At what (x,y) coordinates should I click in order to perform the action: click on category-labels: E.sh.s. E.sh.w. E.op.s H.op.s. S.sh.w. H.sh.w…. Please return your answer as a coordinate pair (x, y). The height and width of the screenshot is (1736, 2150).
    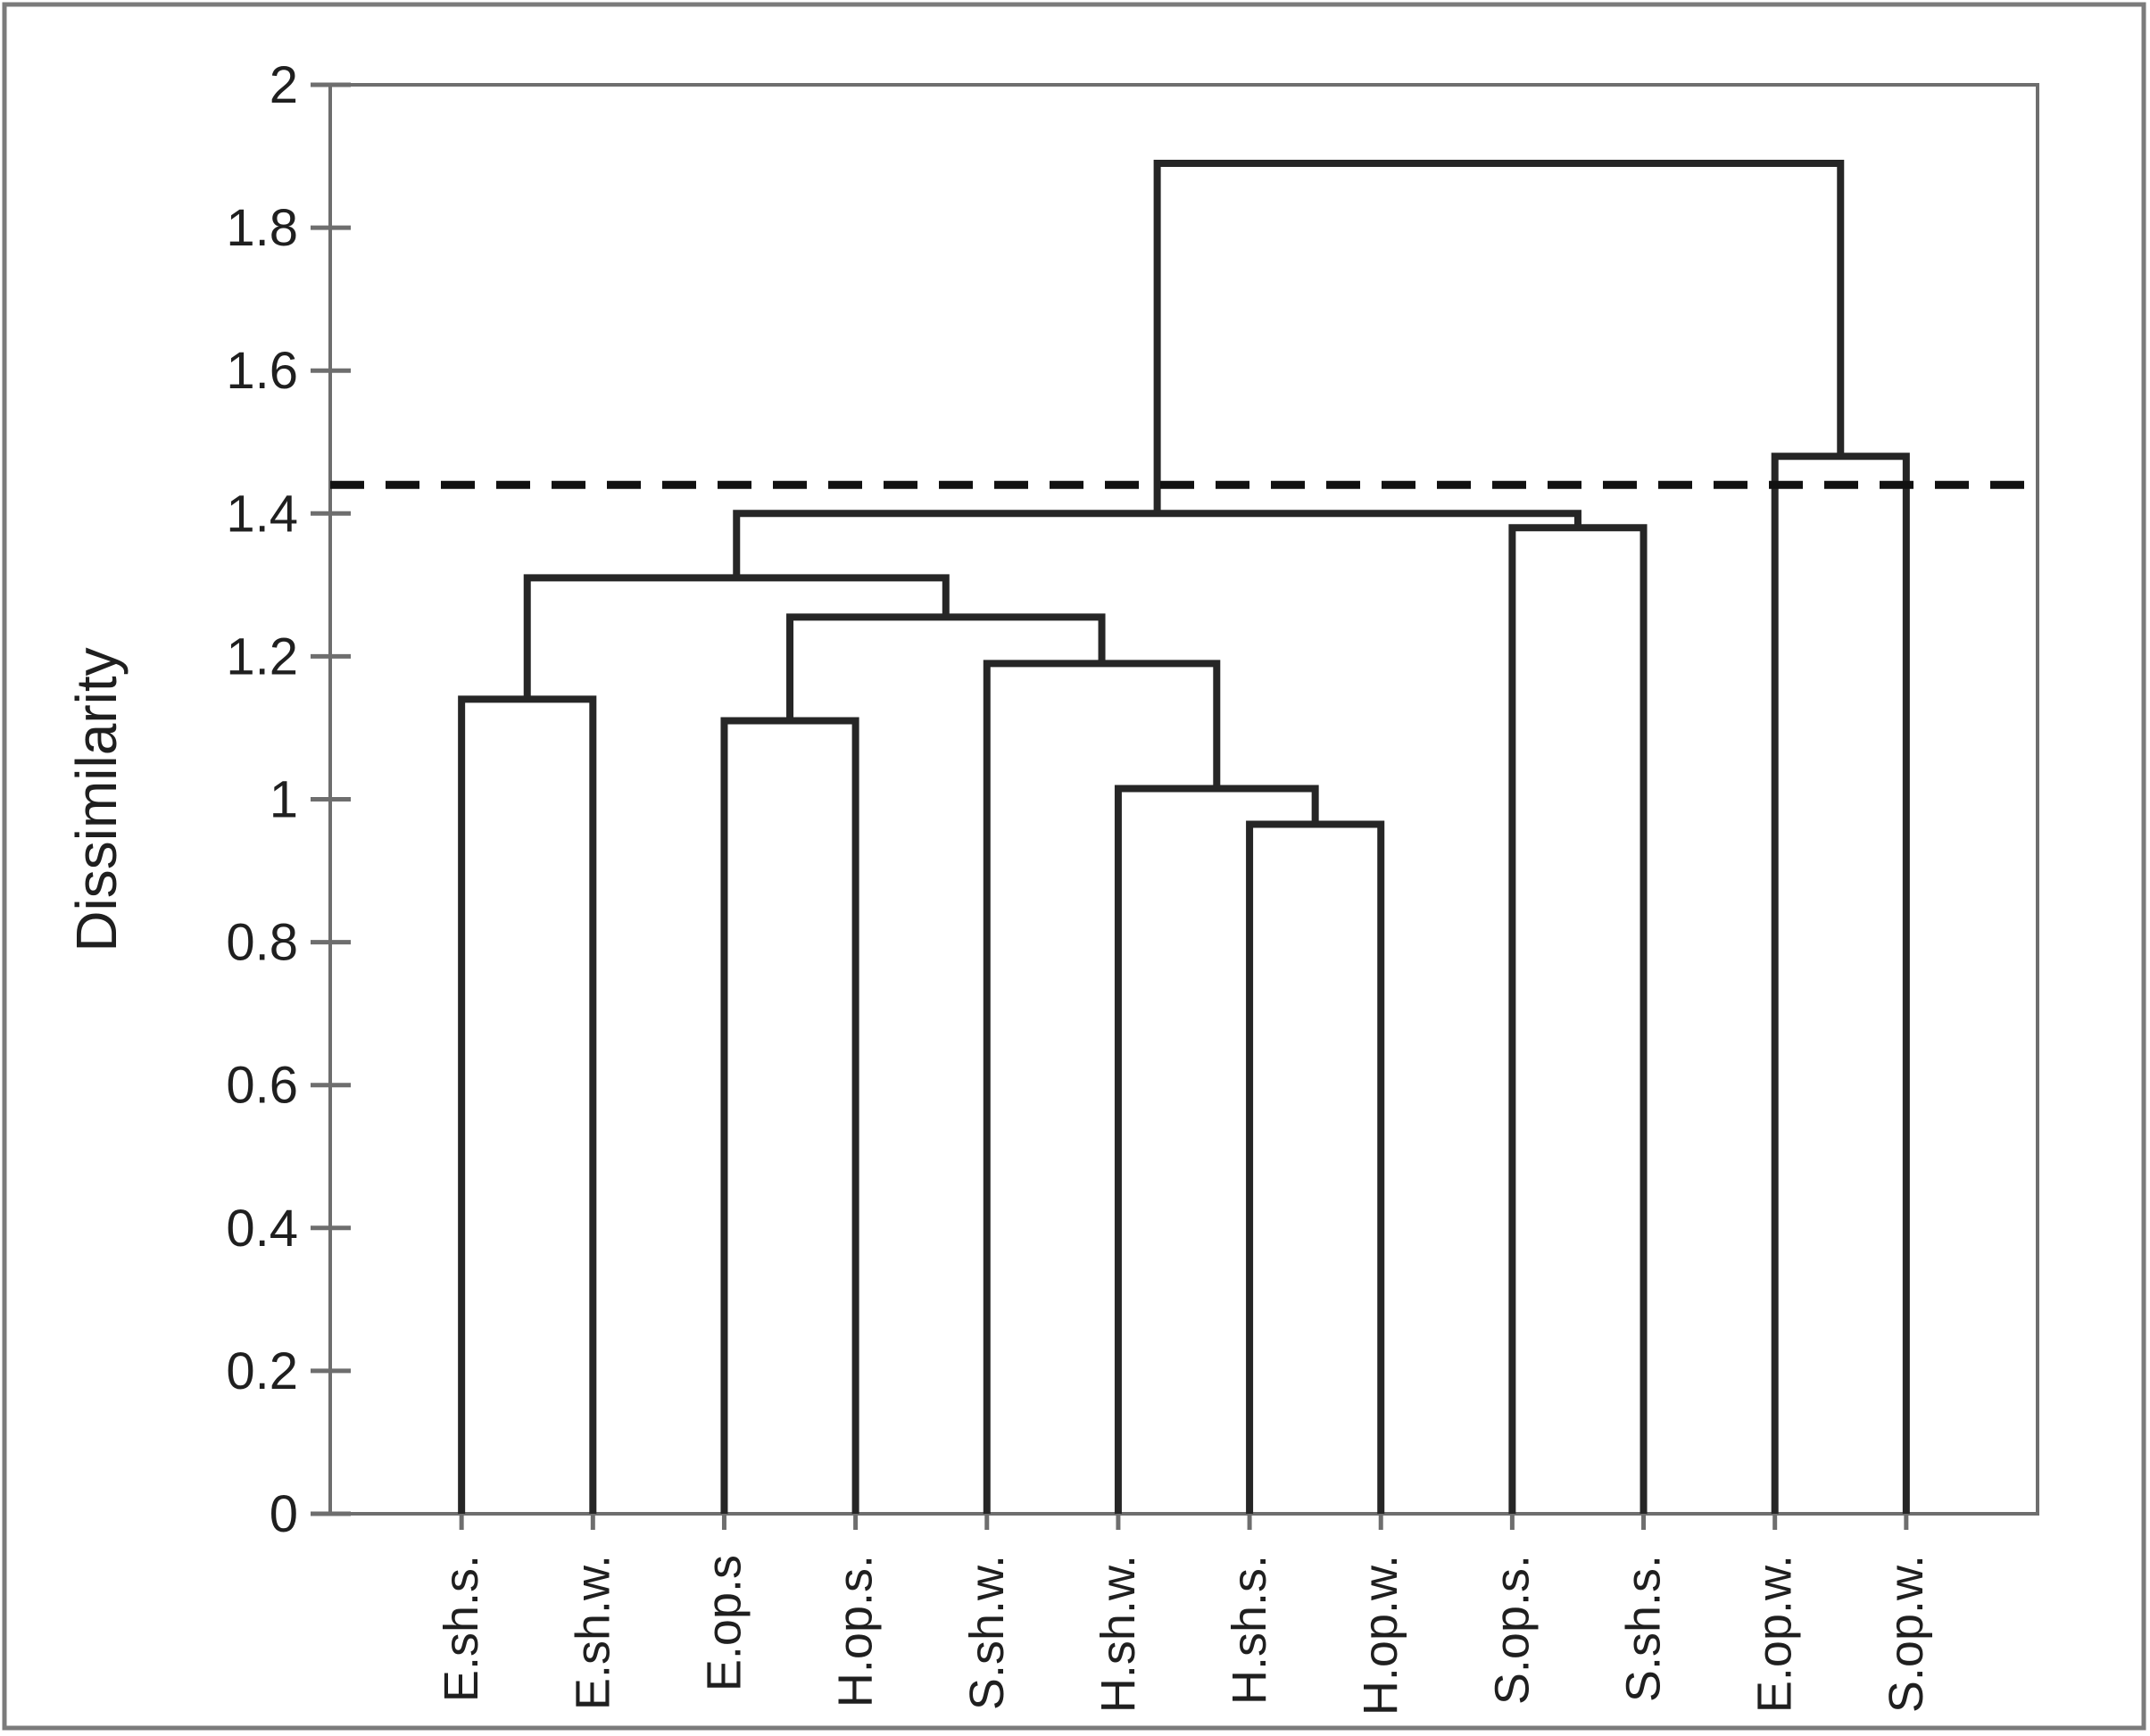
    Looking at the image, I should click on (1184, 1635).